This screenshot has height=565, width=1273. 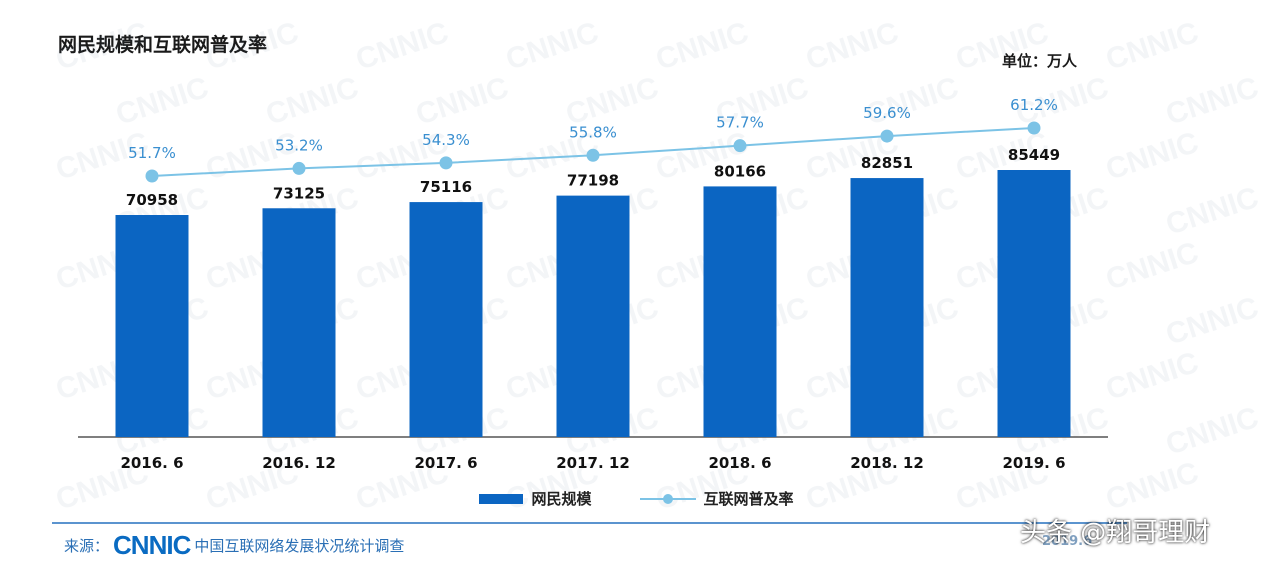 What do you see at coordinates (501, 498) in the screenshot?
I see `legend-bar-swatch` at bounding box center [501, 498].